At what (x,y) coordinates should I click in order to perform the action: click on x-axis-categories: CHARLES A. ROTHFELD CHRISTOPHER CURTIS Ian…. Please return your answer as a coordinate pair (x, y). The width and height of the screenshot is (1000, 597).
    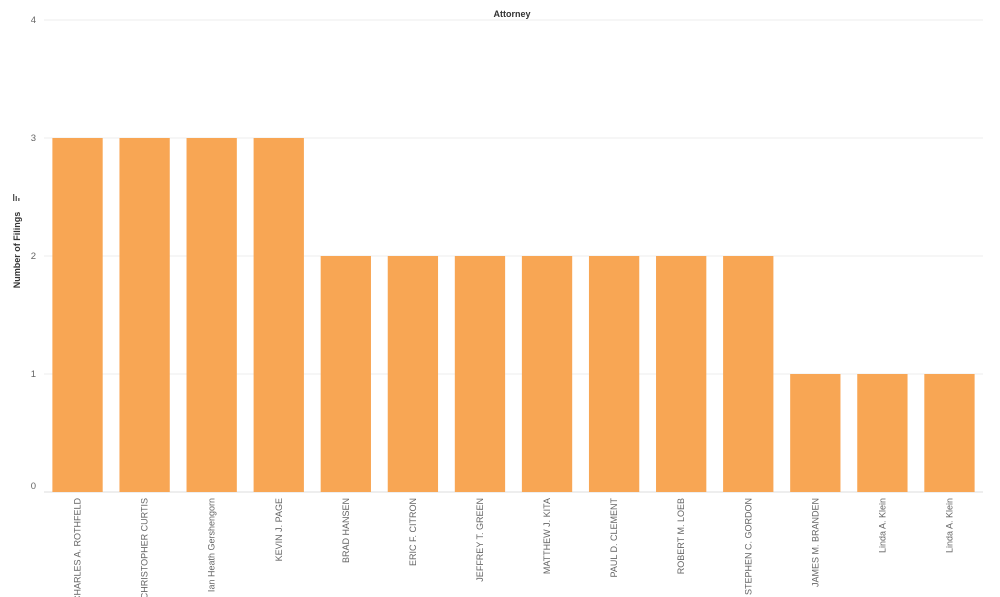
    Looking at the image, I should click on (514, 547).